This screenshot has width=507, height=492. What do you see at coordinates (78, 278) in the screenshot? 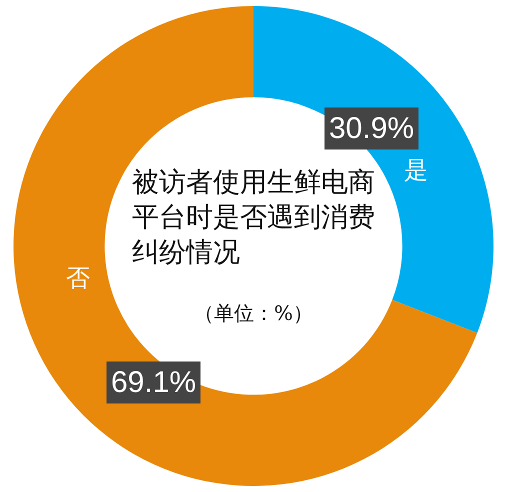
I see `slice-label: 否` at bounding box center [78, 278].